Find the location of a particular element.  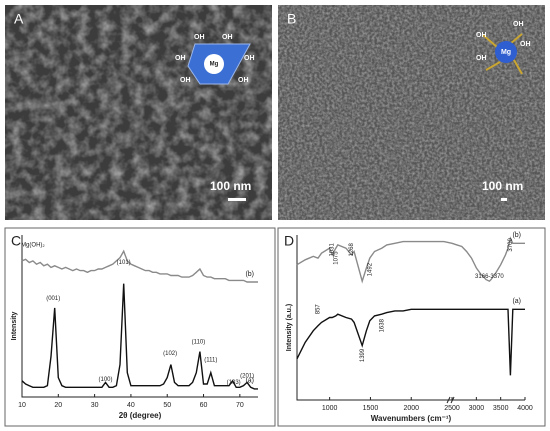

annotation: (001) is located at coordinates (53, 299).